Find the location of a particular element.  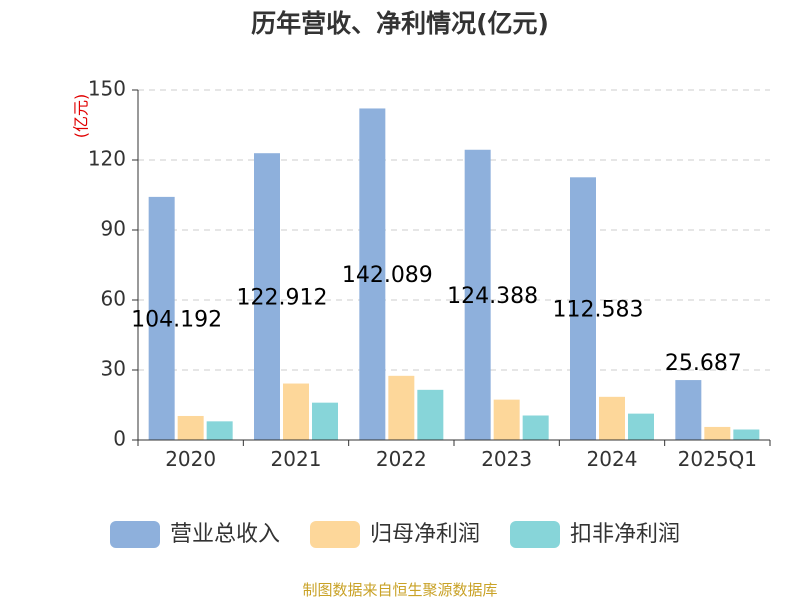

y-tick-label: 150 is located at coordinates (107, 89).